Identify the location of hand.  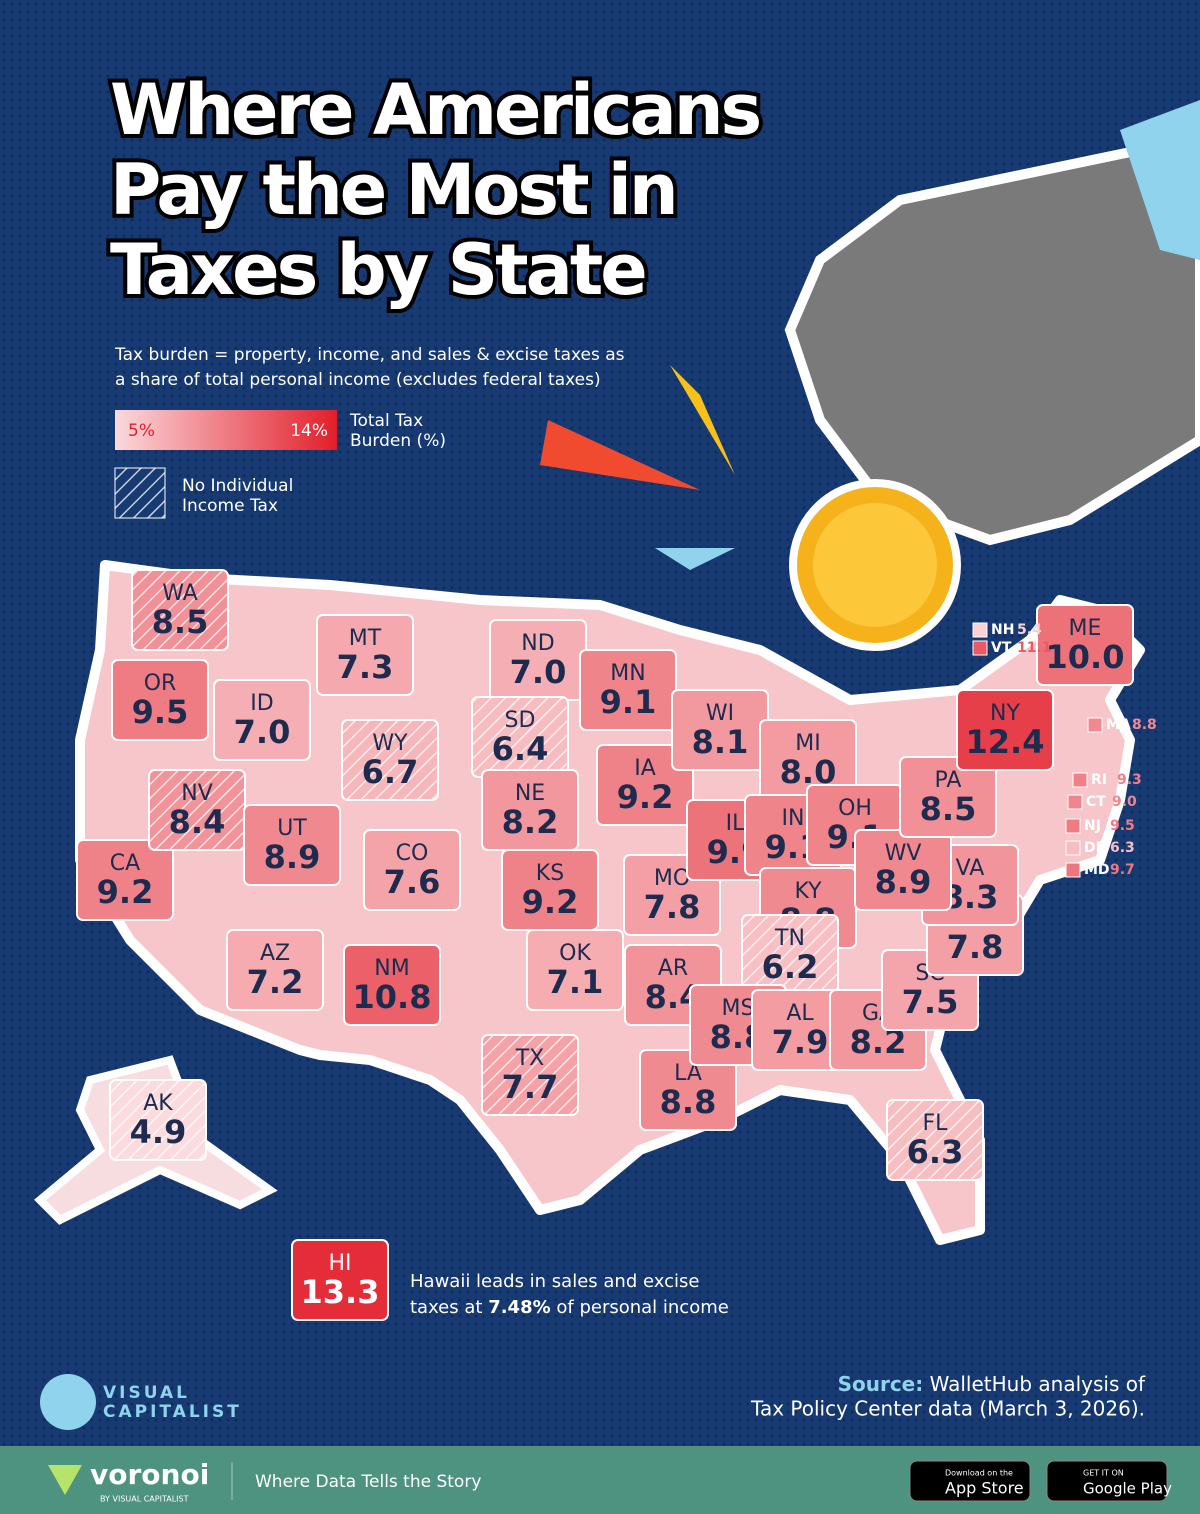
(992, 340).